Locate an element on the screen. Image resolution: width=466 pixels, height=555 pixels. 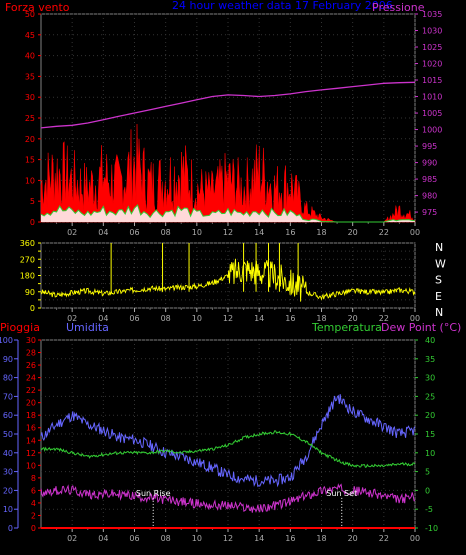
pressure-y-tick-label: 995 is located at coordinates (429, 146).